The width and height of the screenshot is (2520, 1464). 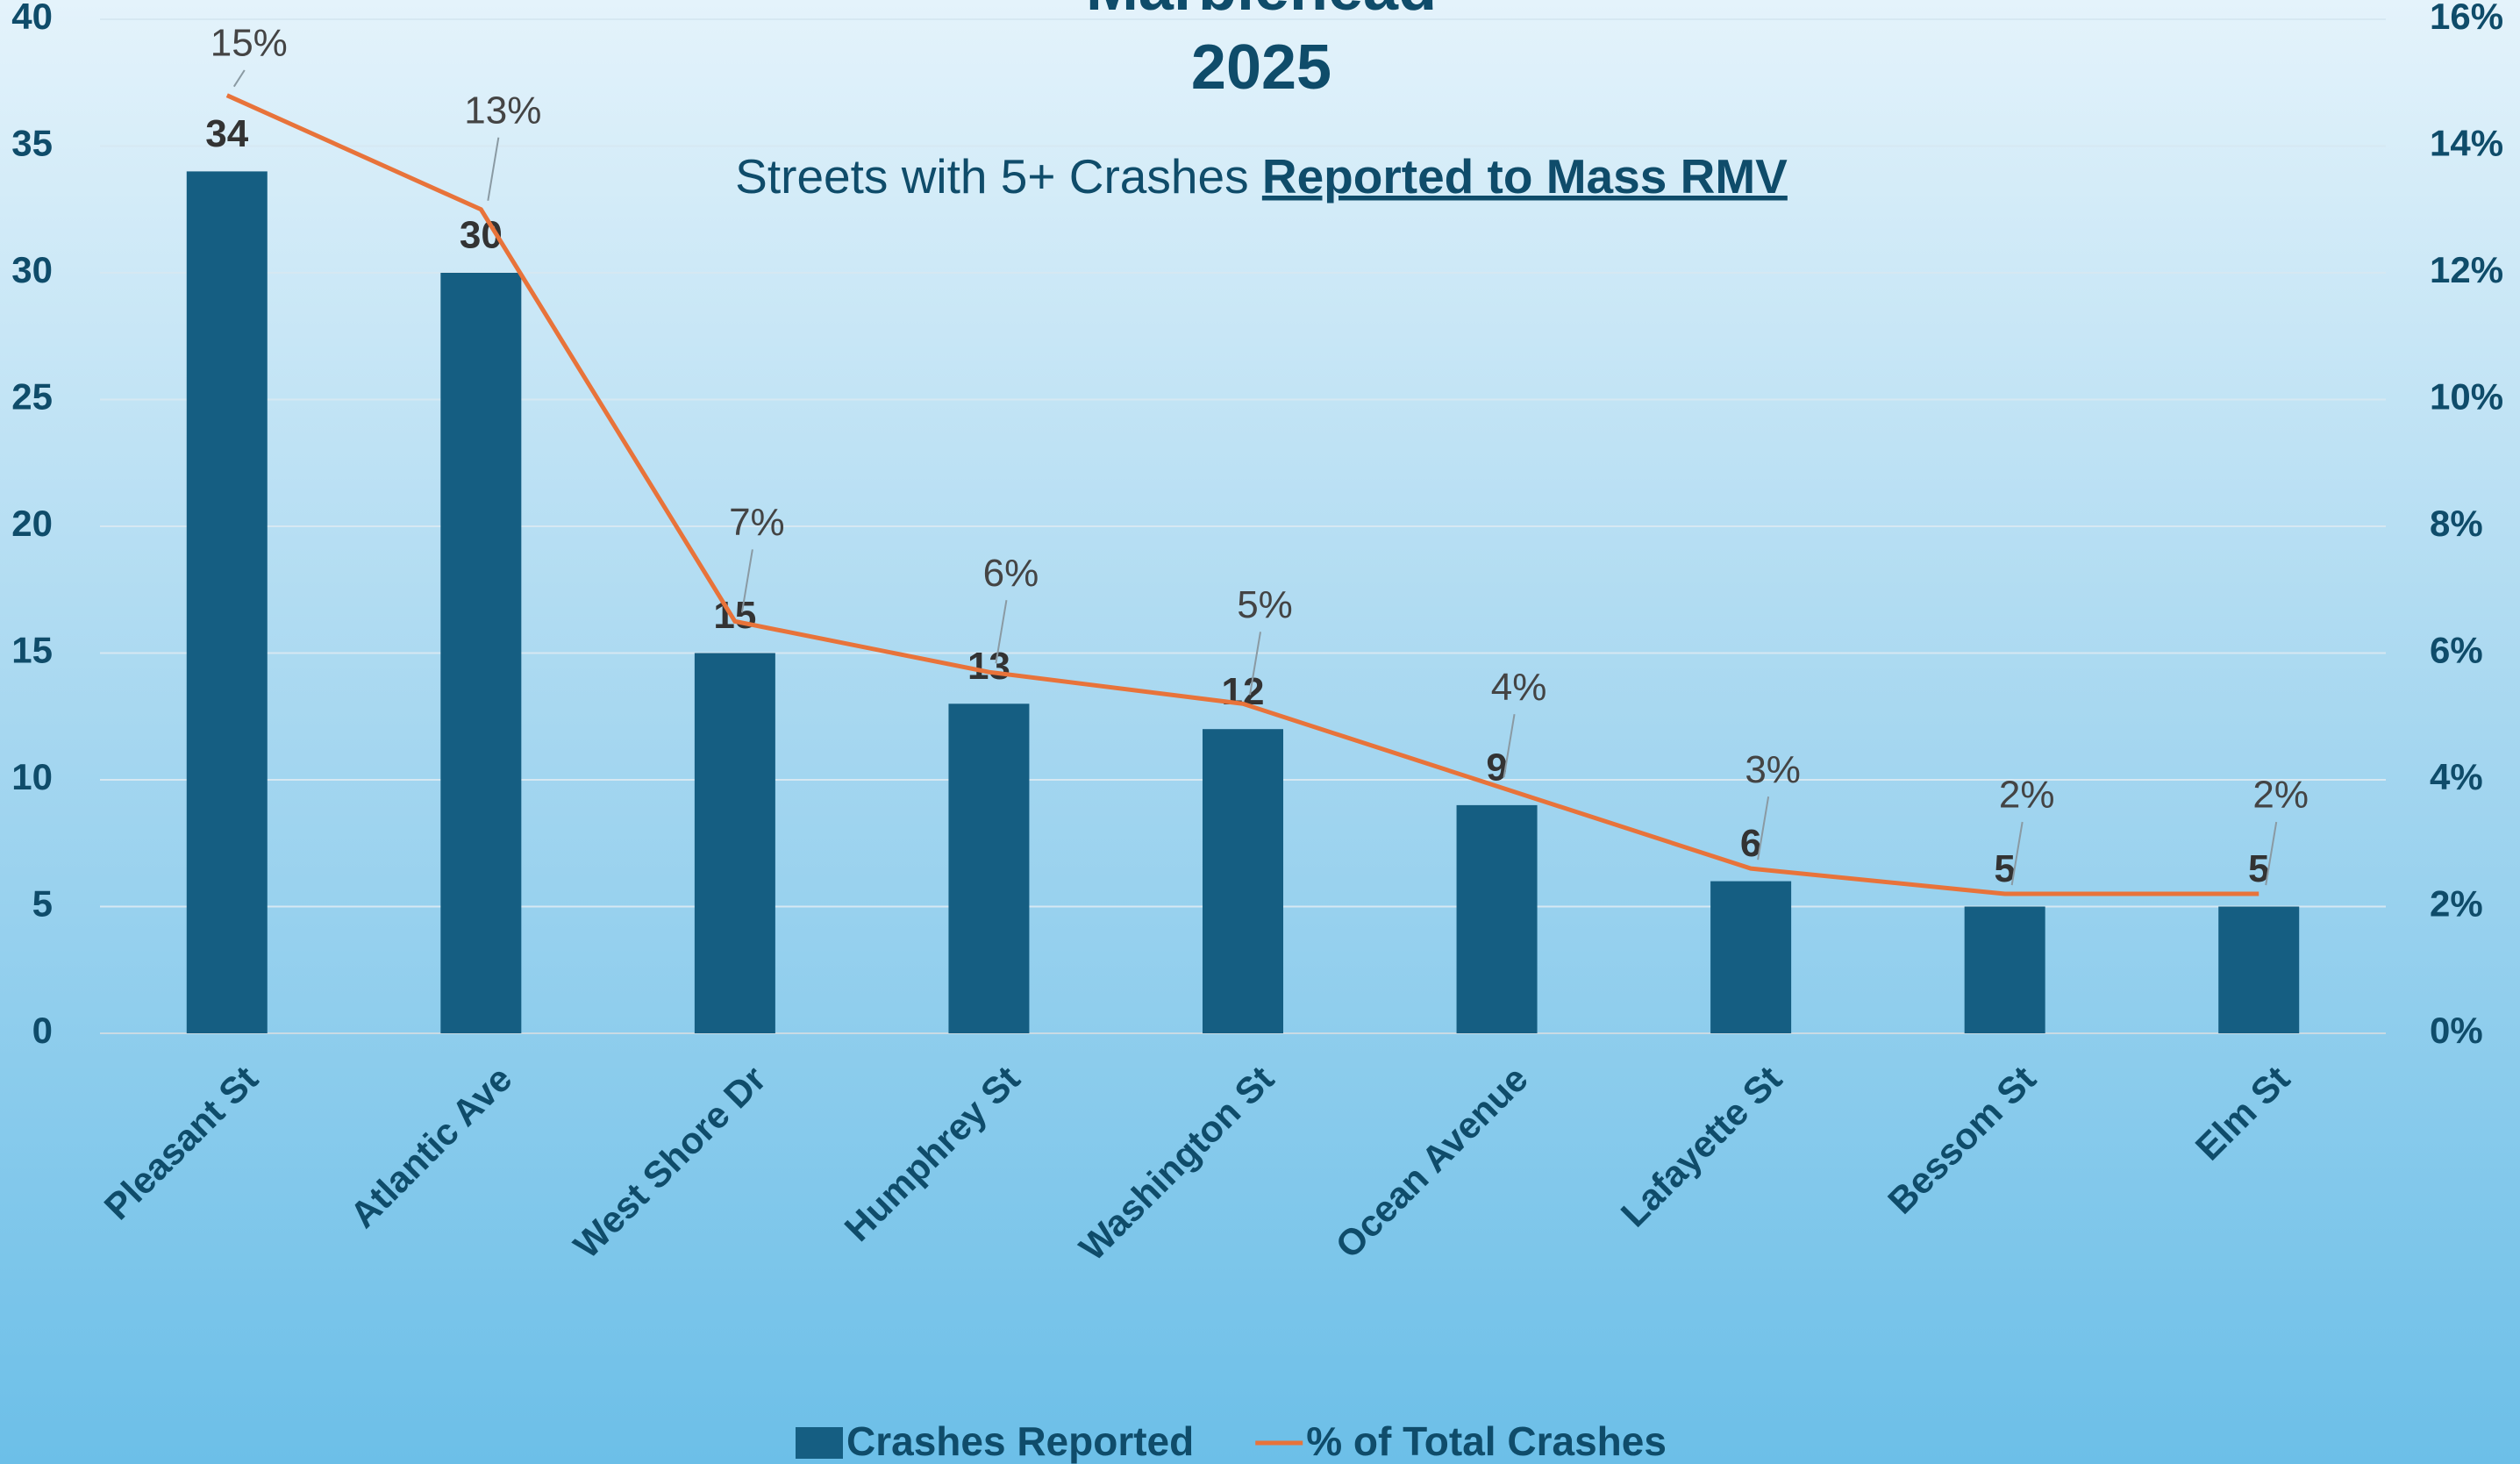 I want to click on line-data-label: 5%, so click(x=1265, y=604).